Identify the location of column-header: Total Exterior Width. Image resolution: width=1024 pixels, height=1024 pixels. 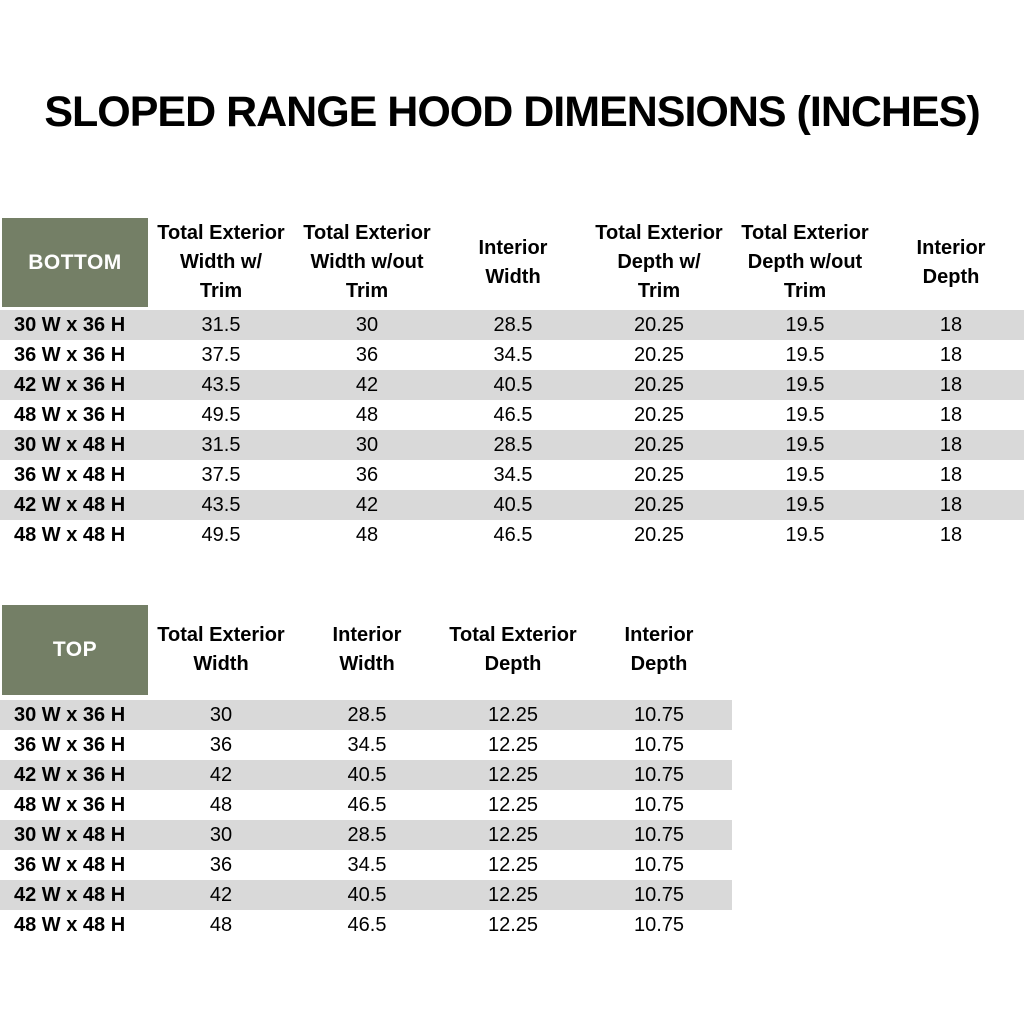
(221, 649).